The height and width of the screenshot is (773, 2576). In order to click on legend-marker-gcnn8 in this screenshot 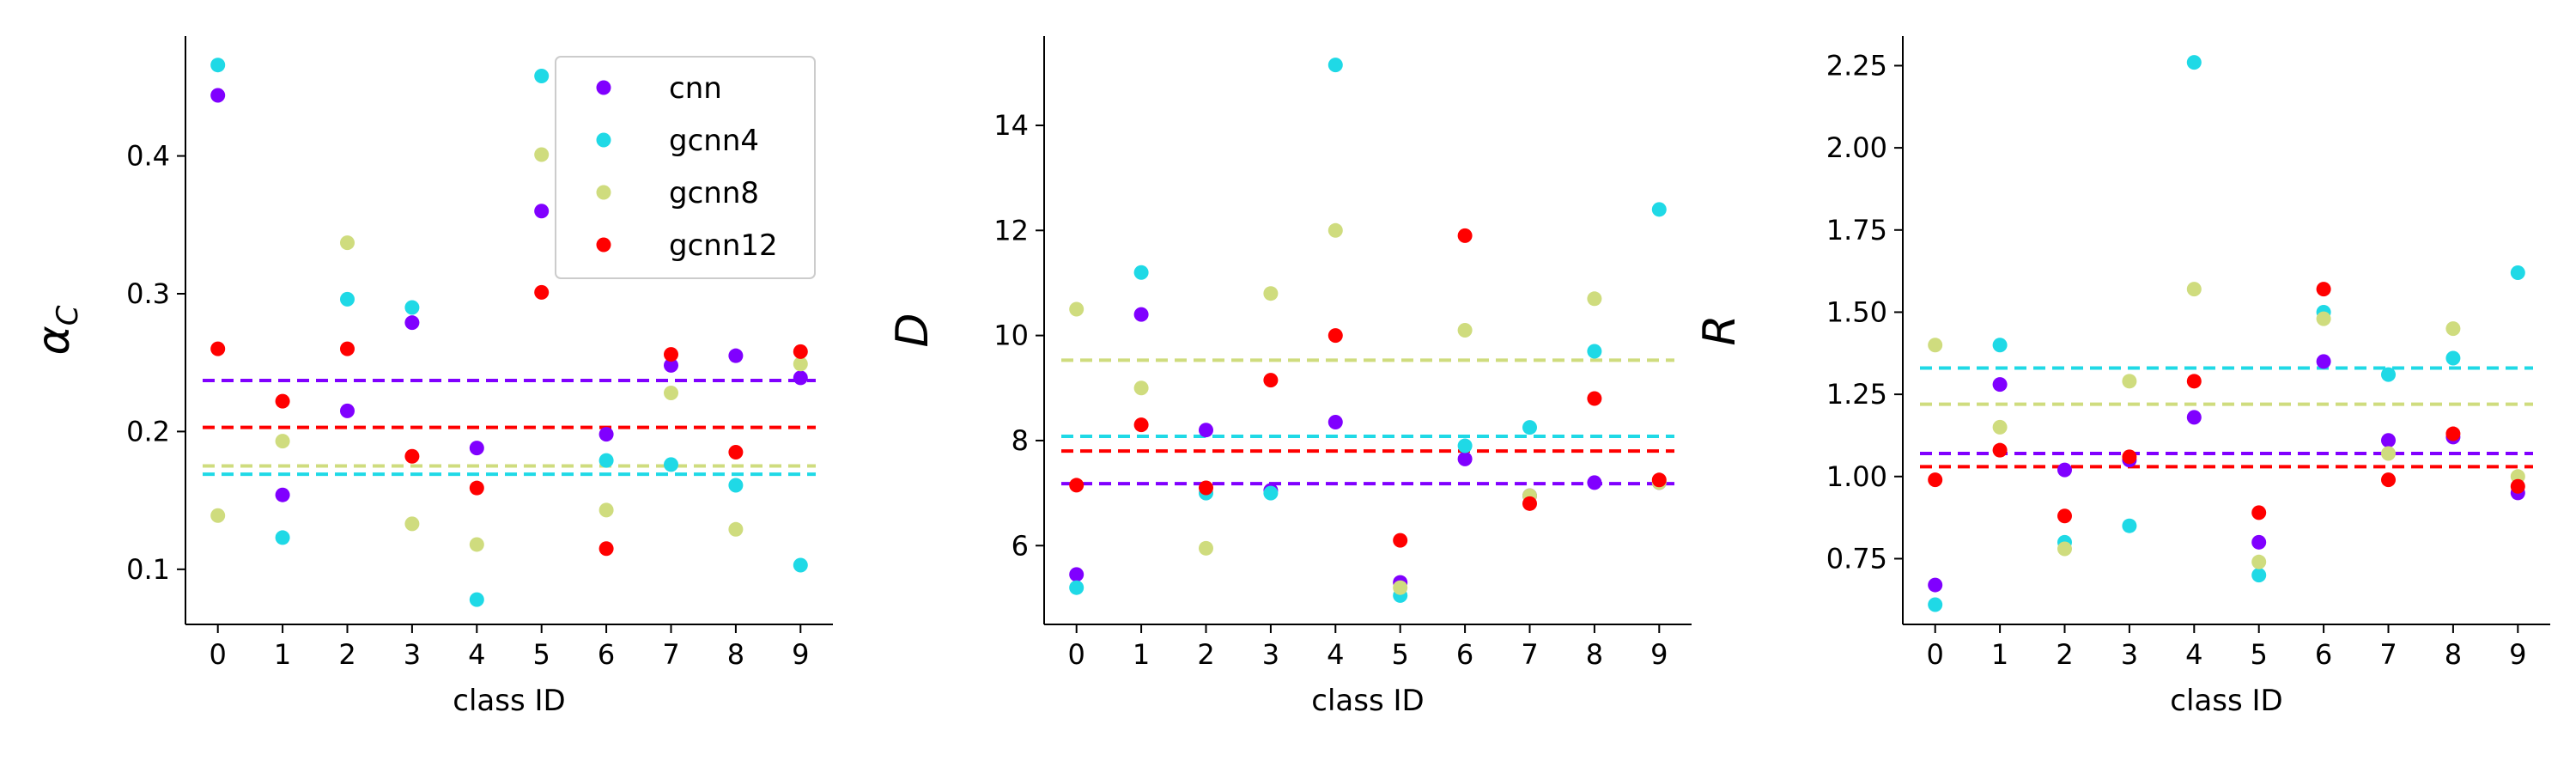, I will do `click(603, 192)`.